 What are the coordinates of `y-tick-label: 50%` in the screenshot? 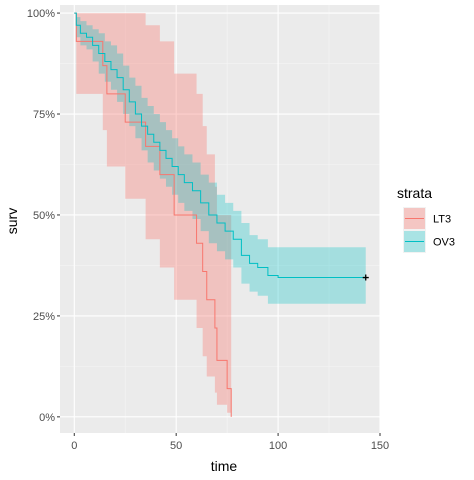 It's located at (44, 216).